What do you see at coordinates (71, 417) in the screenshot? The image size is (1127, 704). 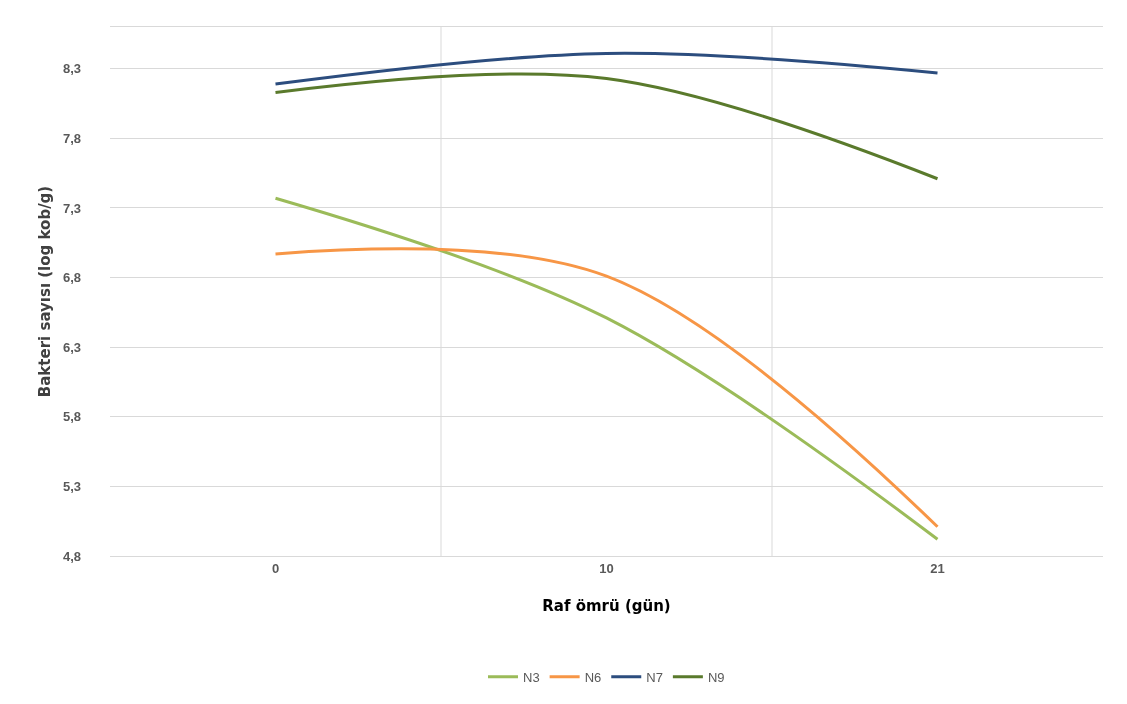 I see `y-tick-label: 5,8` at bounding box center [71, 417].